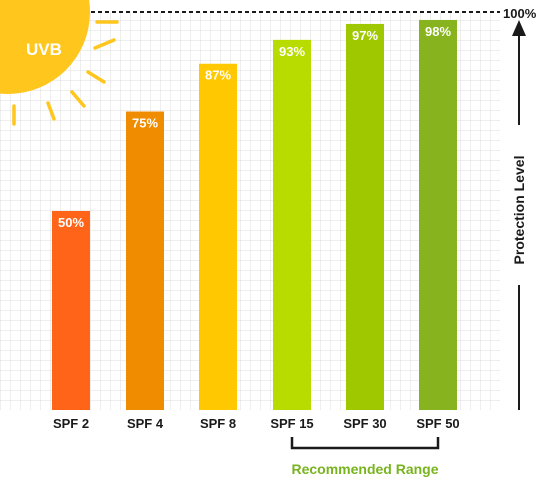 This screenshot has width=555, height=482. I want to click on sun-icon, so click(59, 63).